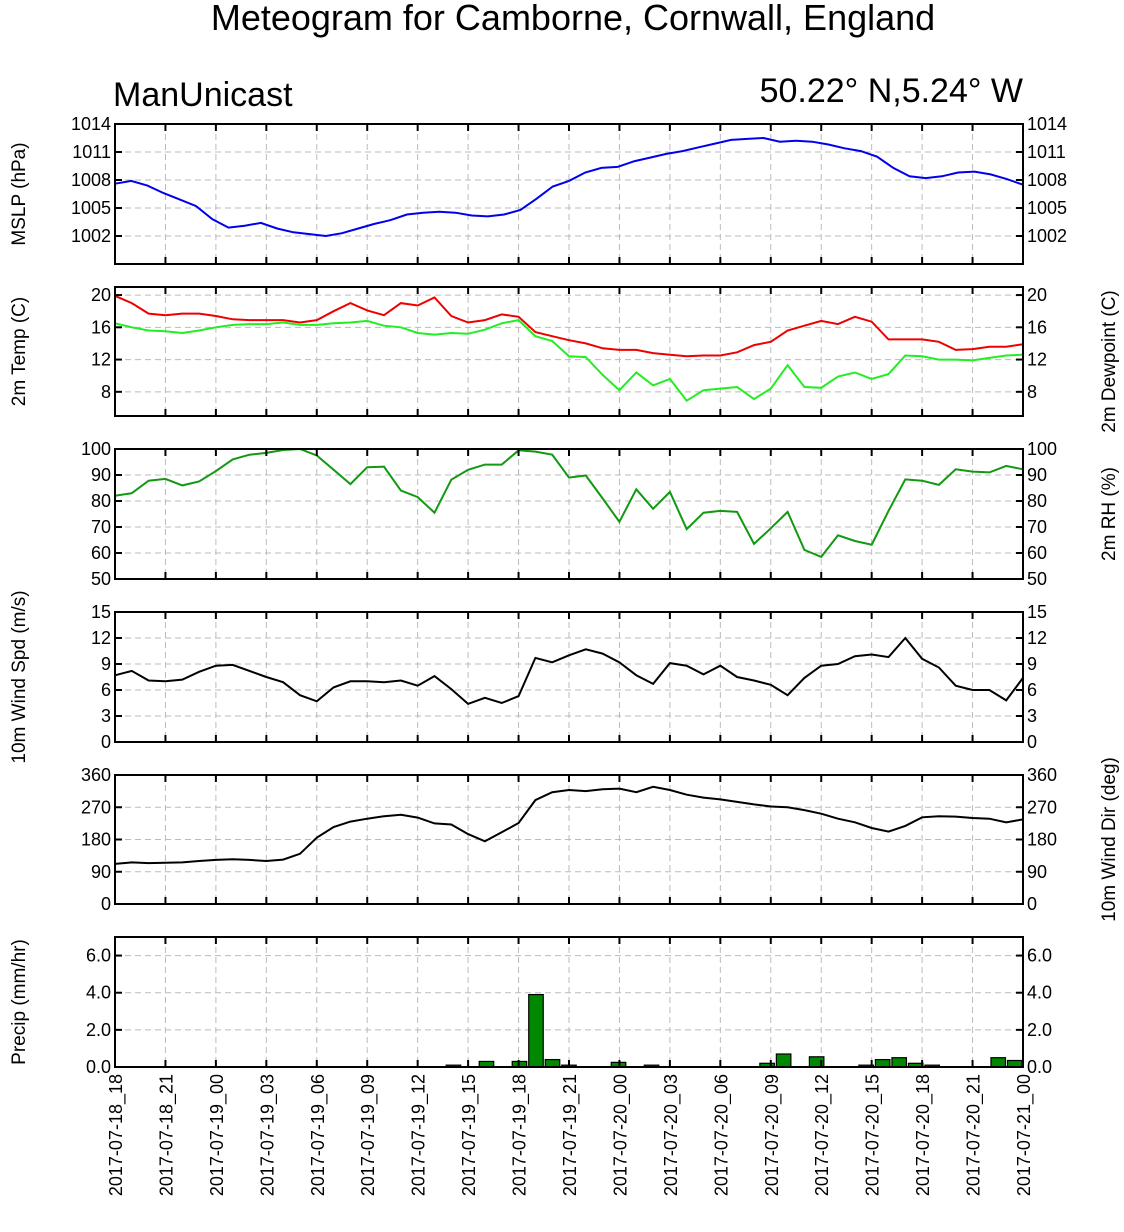 Image resolution: width=1124 pixels, height=1232 pixels. I want to click on y-tick-label-right: 9, so click(1032, 664).